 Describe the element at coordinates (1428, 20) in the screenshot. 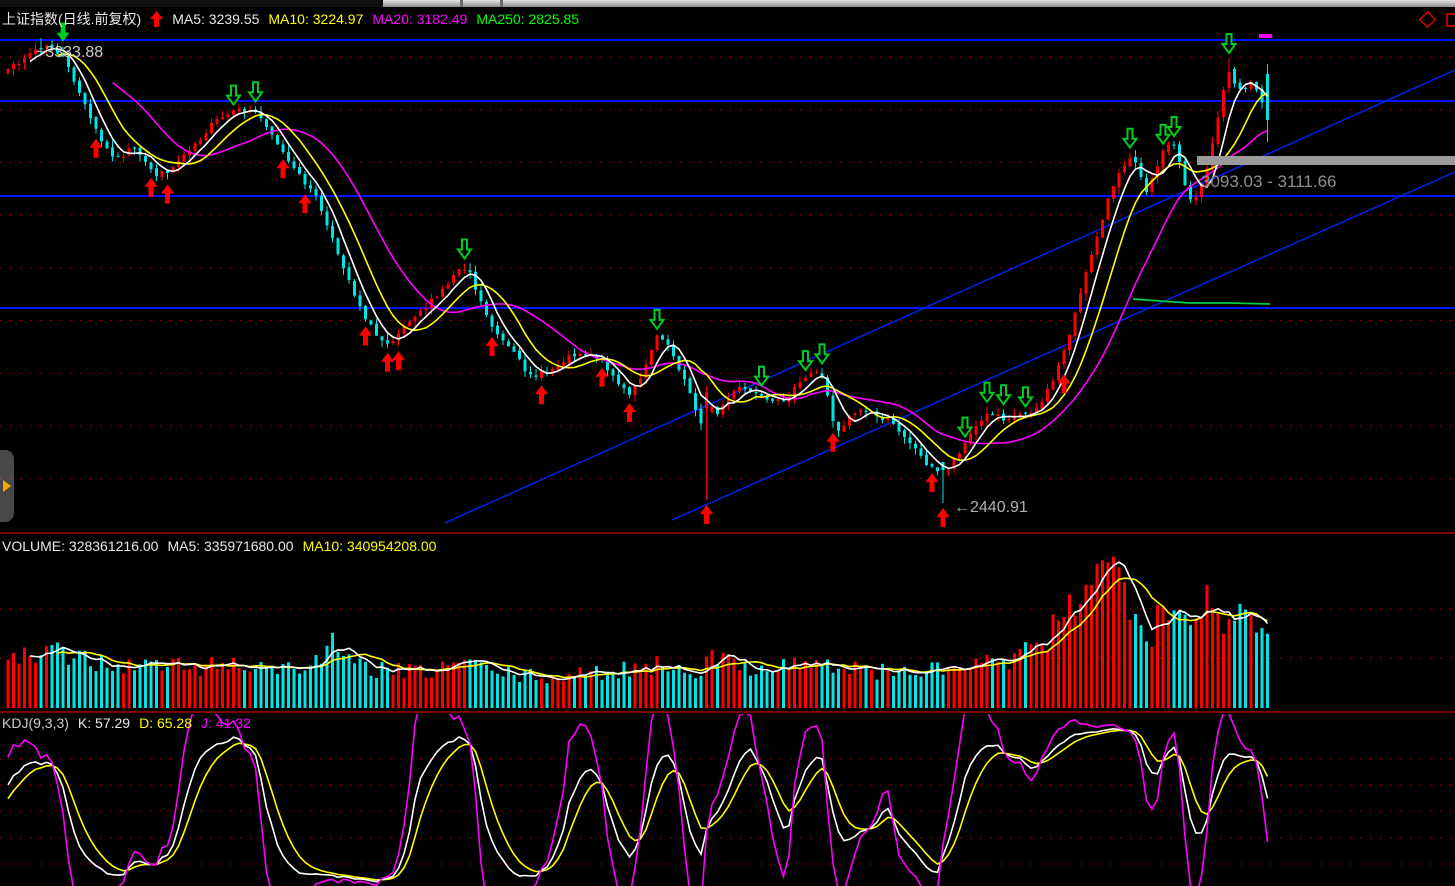

I see `diamond-icon` at that location.